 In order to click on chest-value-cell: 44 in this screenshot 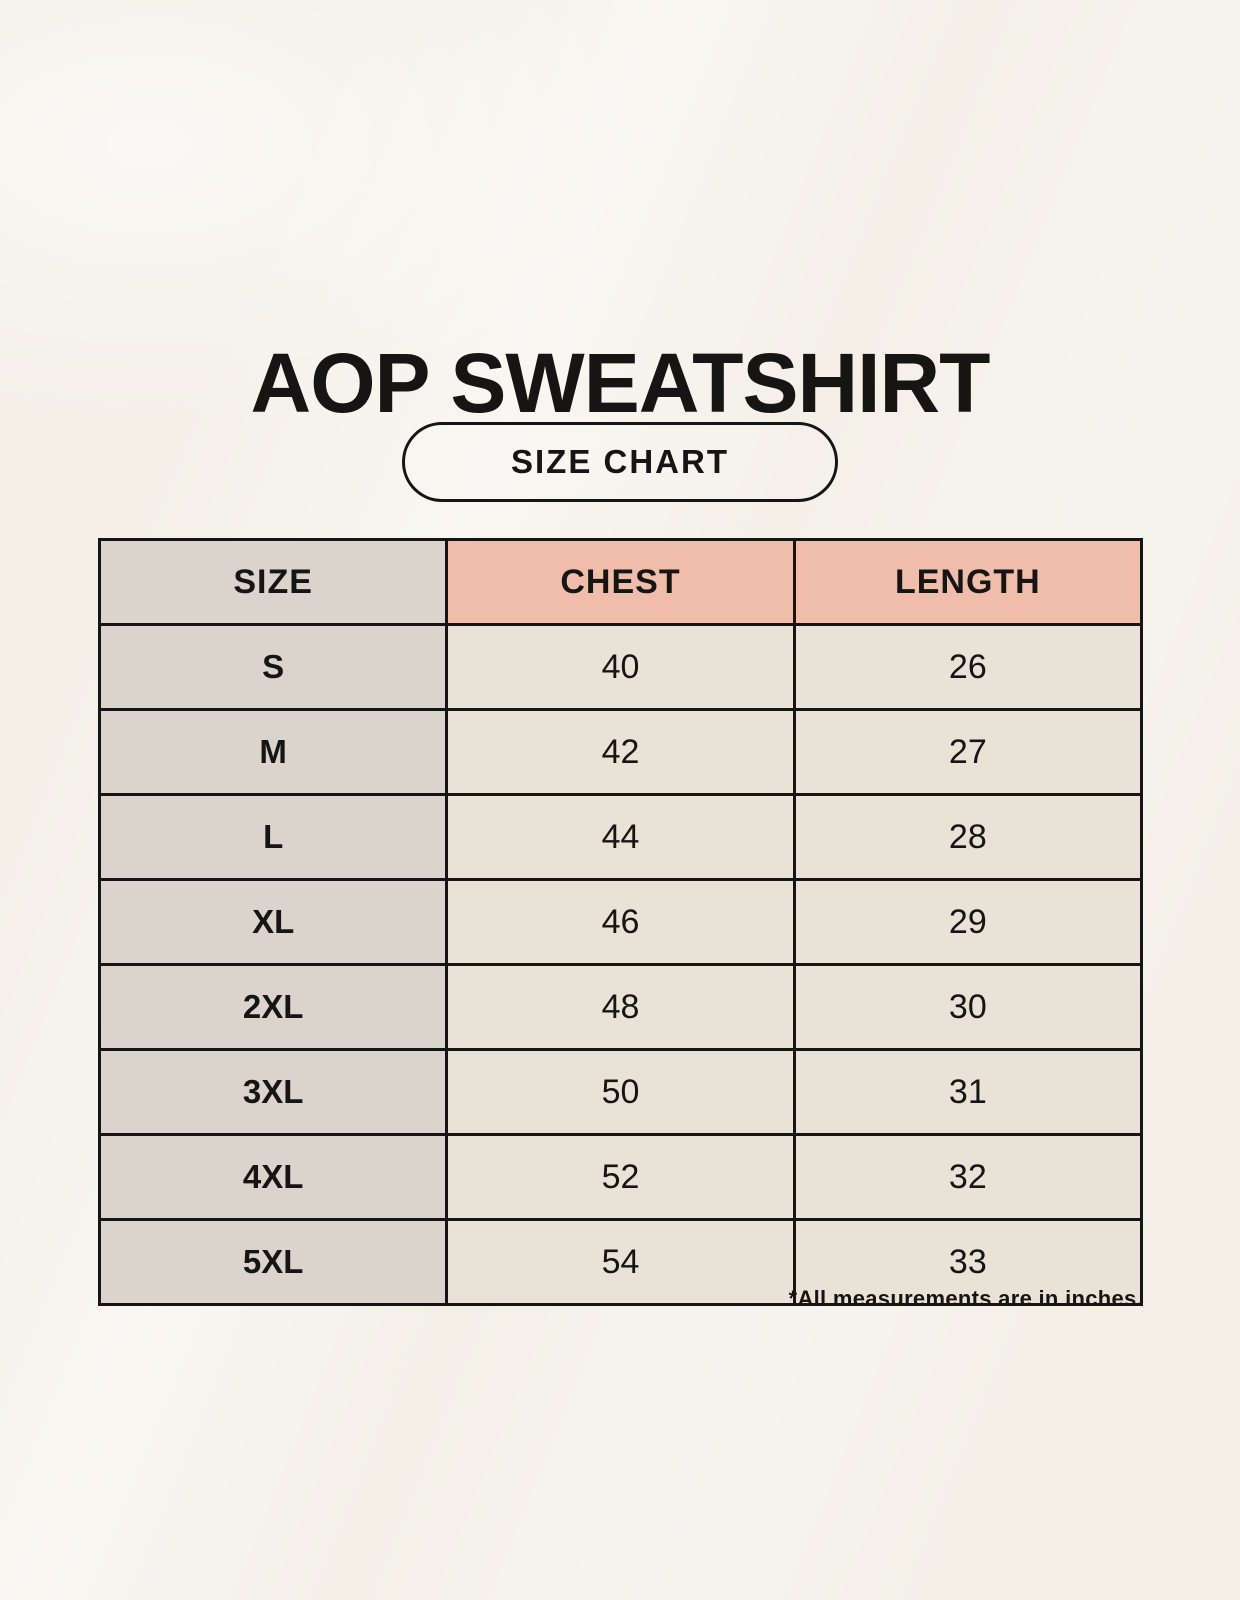, I will do `click(620, 837)`.